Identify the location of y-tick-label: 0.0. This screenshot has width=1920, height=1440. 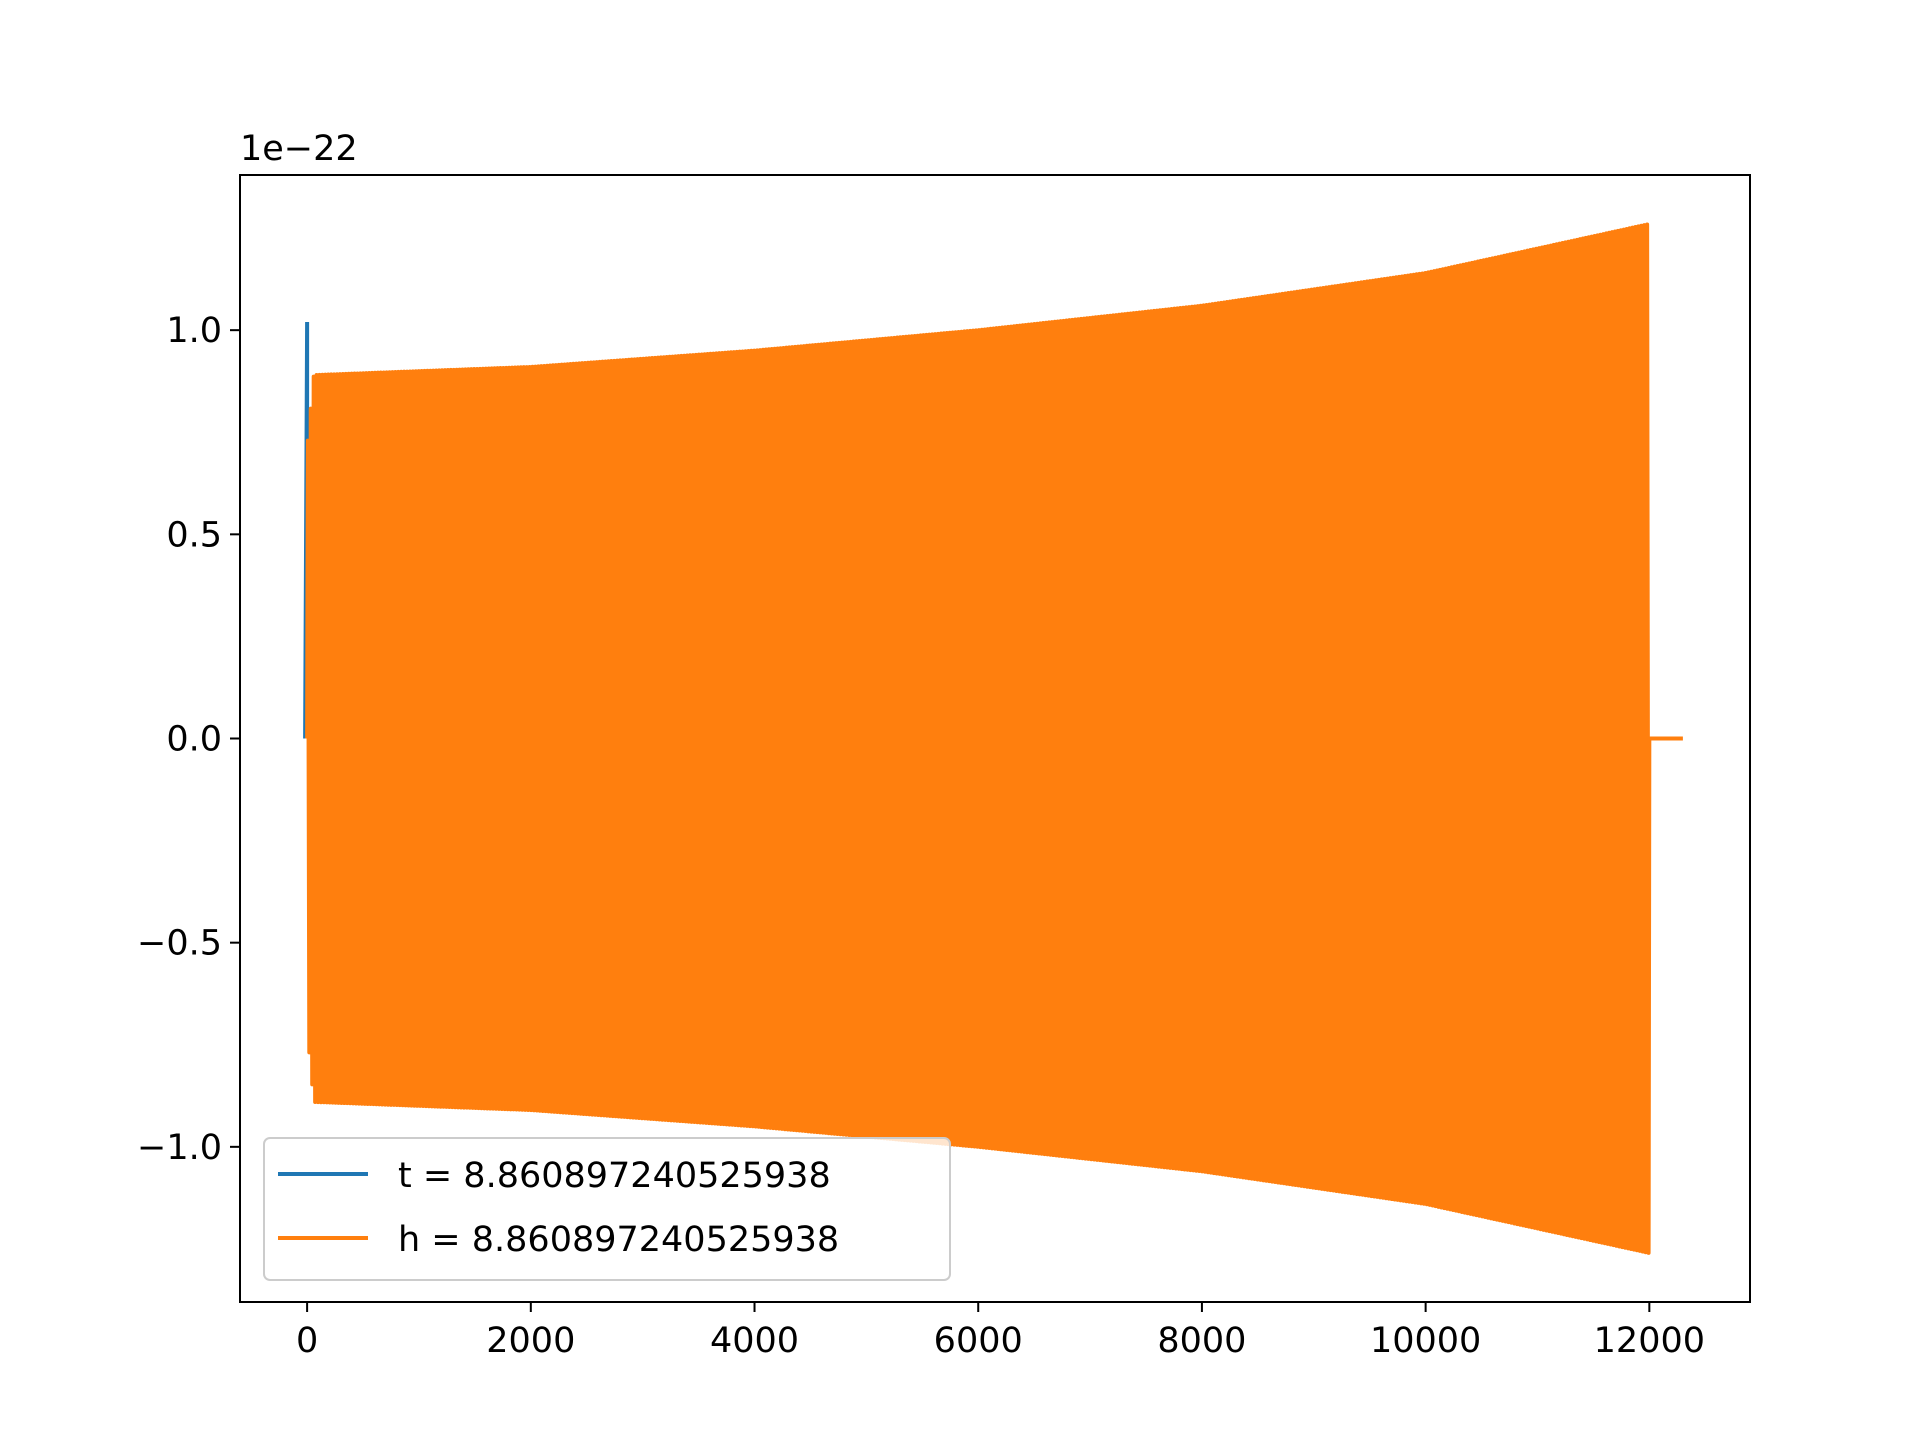
(194, 740).